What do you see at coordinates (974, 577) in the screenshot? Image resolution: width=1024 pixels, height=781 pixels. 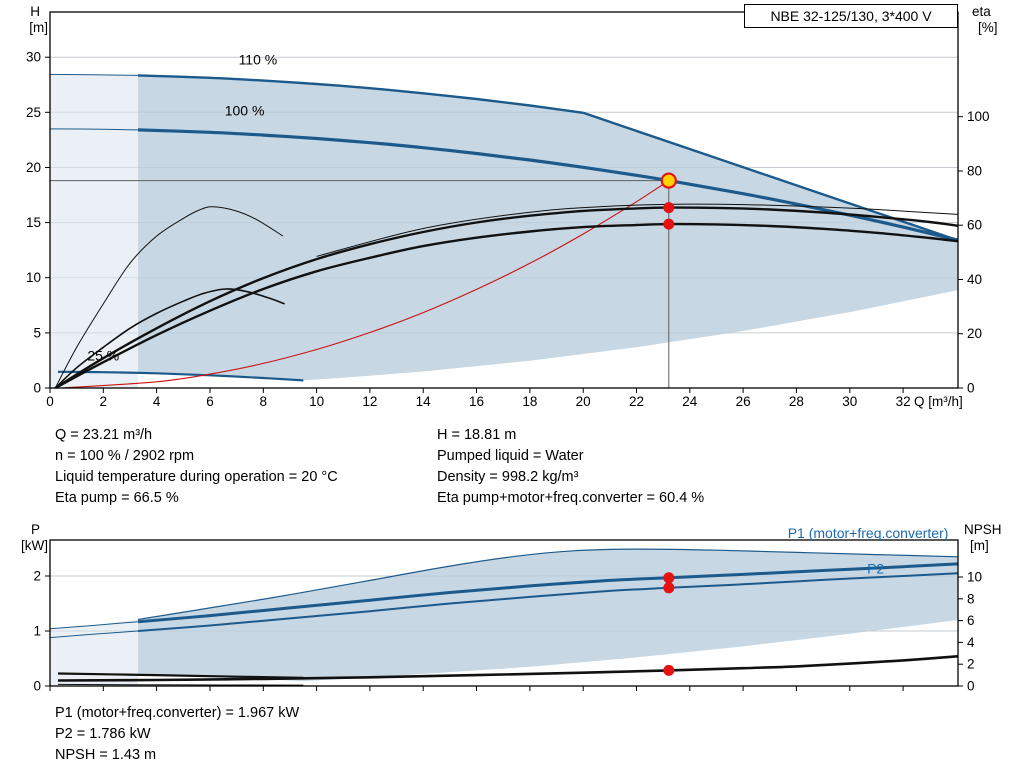 I see `y-right-tick-label: 10` at bounding box center [974, 577].